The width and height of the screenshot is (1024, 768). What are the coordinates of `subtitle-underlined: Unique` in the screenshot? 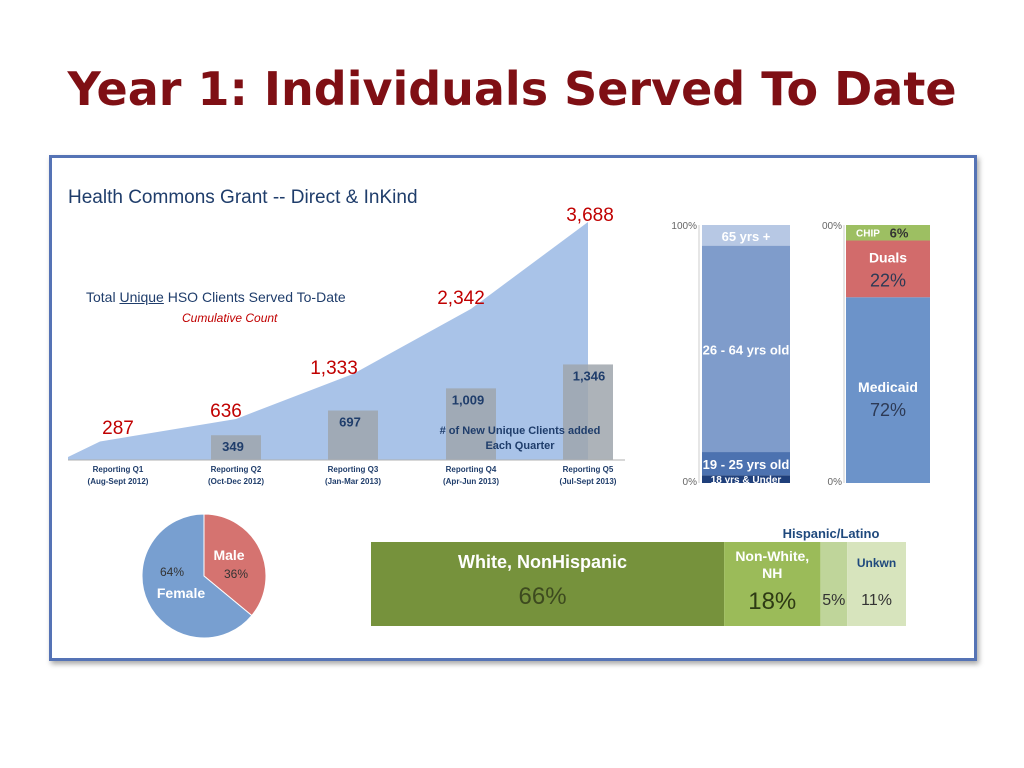 It's located at (141, 297).